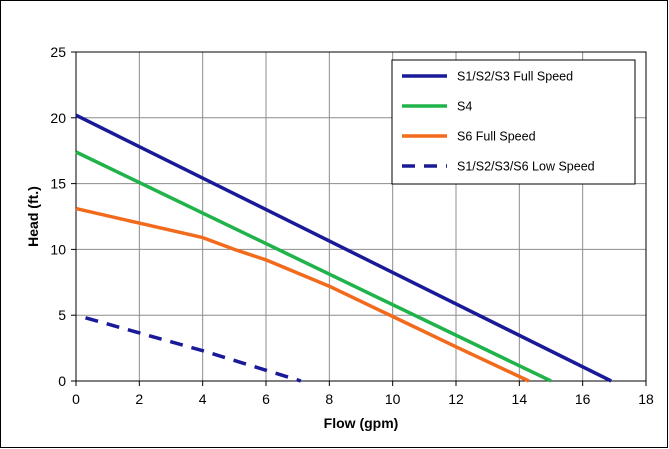 This screenshot has width=669, height=449. I want to click on legend-label: S1/S2/S3/S6 Low Speed, so click(526, 167).